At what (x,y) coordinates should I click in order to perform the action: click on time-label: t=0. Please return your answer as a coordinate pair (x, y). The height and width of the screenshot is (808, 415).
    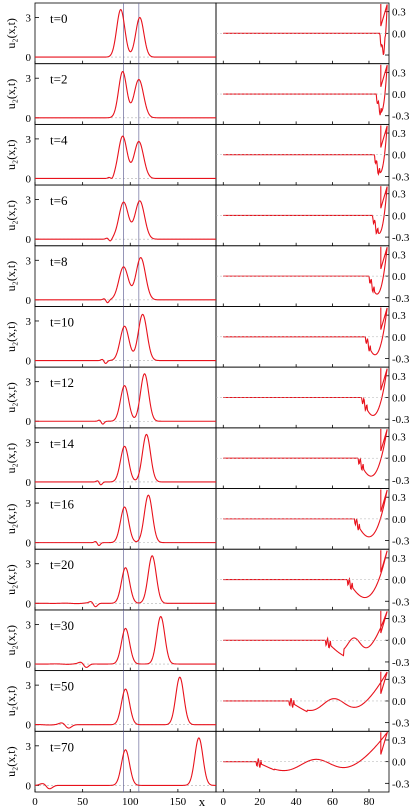
    Looking at the image, I should click on (58, 18).